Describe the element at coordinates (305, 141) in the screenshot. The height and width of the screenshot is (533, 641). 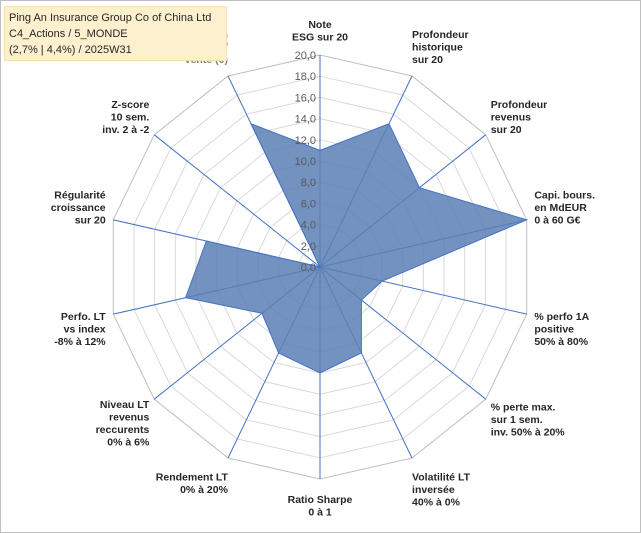
I see `tick-label-6: 12,0` at that location.